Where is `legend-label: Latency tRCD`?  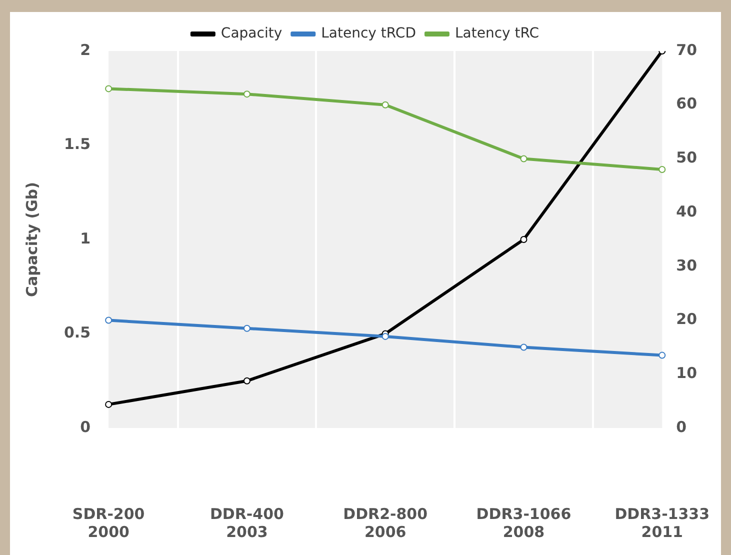
legend-label: Latency tRCD is located at coordinates (368, 34).